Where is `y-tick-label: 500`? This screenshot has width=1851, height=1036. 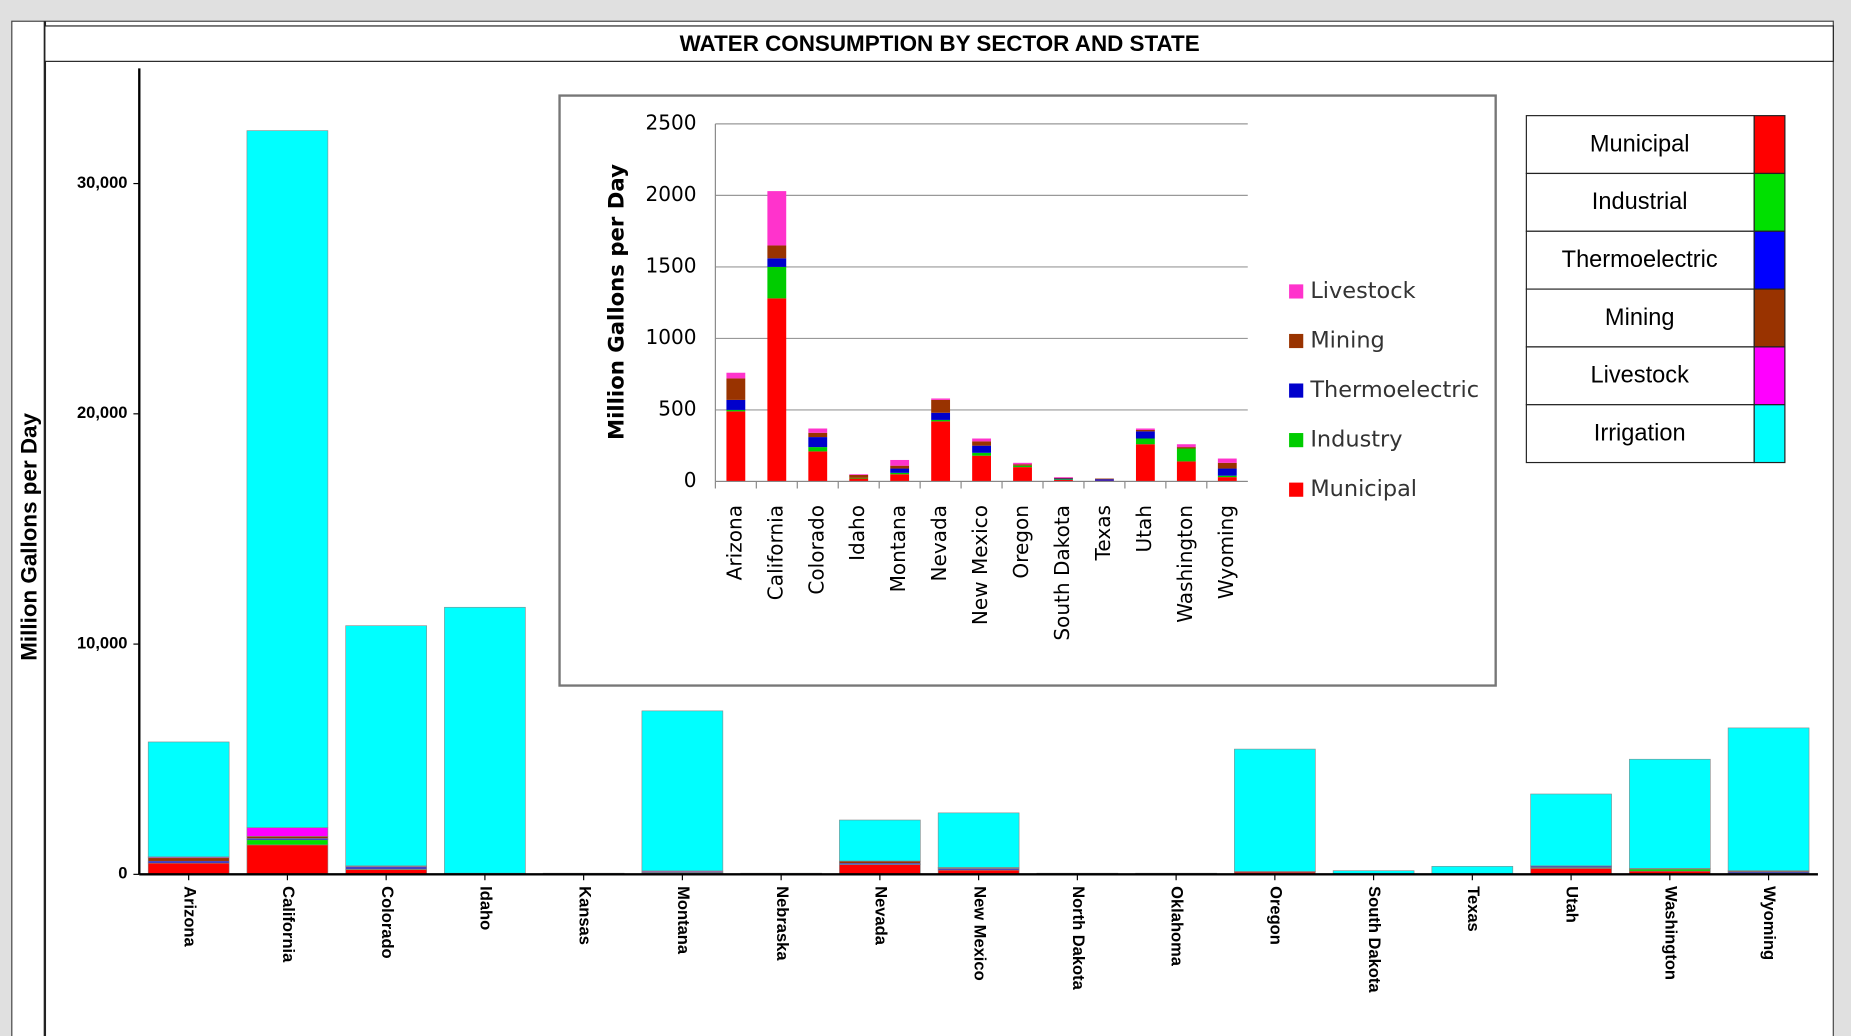
y-tick-label: 500 is located at coordinates (677, 408).